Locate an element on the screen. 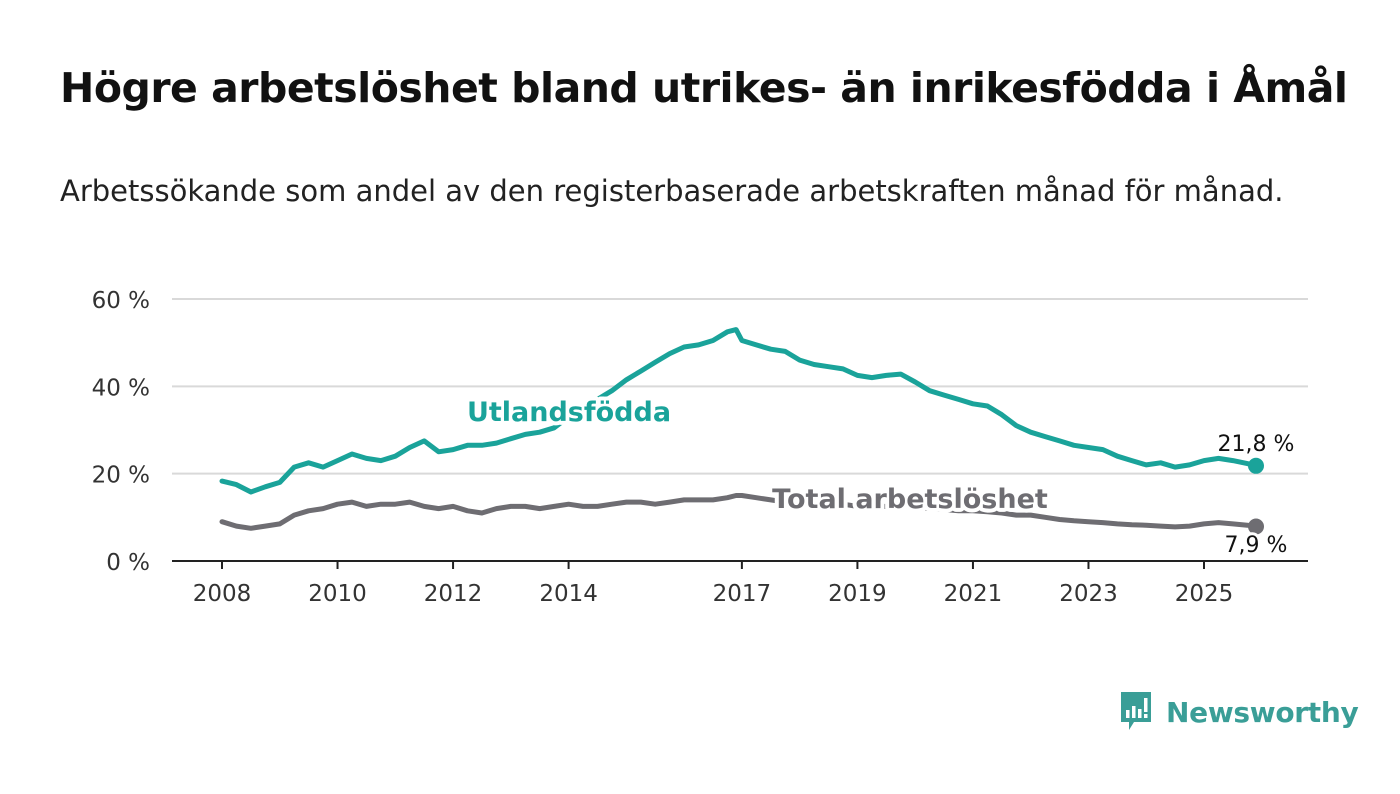  total-arbetsloshet-label: Total arbetslöshet is located at coordinates (910, 499).